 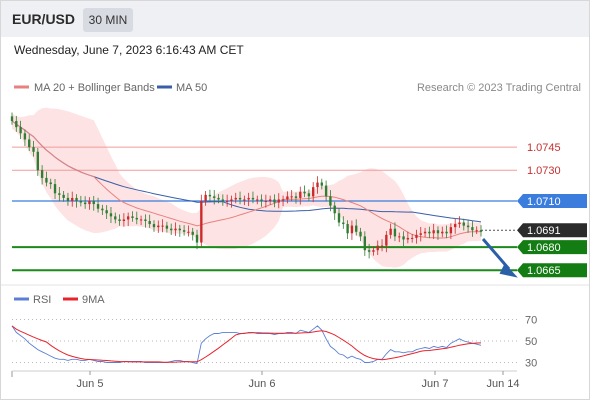 What do you see at coordinates (531, 342) in the screenshot?
I see `rsi-tick-label: 50` at bounding box center [531, 342].